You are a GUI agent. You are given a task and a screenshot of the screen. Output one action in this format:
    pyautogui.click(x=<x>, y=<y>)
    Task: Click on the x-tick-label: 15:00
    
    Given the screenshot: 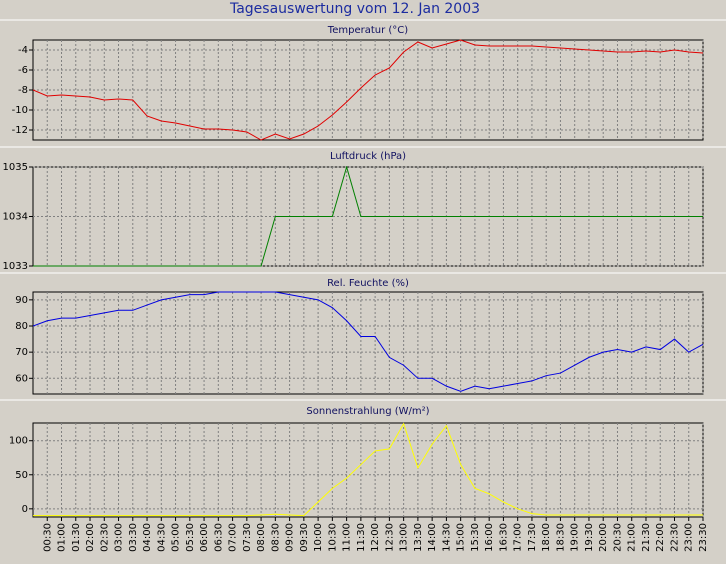 What is the action you would take?
    pyautogui.click(x=461, y=537)
    